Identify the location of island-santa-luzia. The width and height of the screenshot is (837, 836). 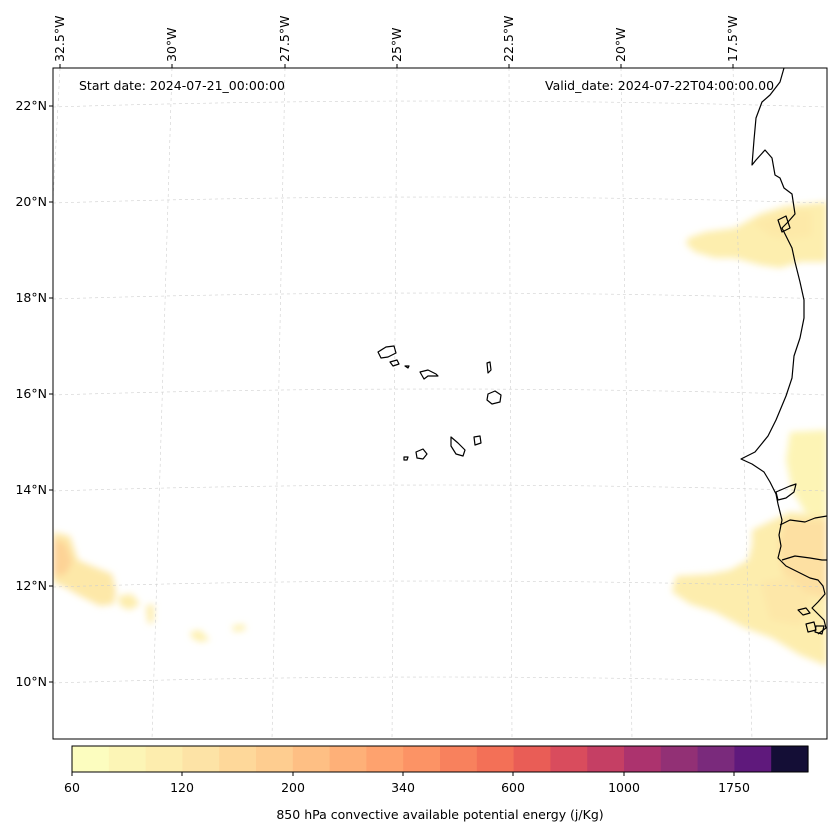
(407, 367).